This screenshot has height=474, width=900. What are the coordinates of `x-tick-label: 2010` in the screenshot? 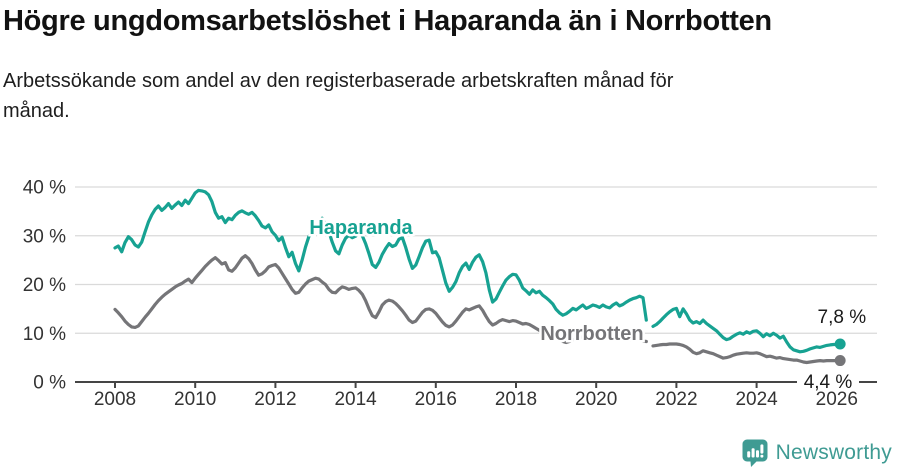 It's located at (195, 399).